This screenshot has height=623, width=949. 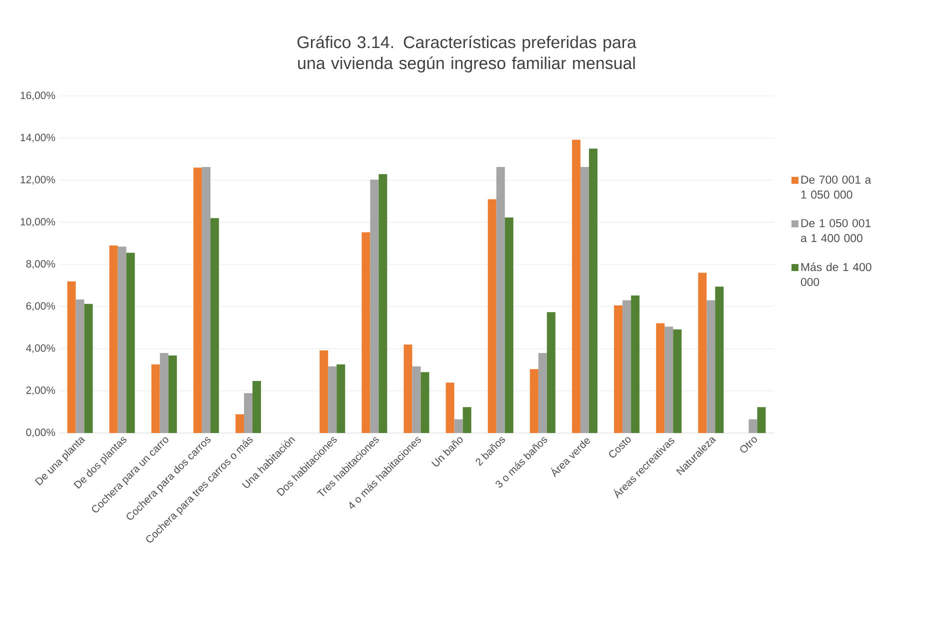 What do you see at coordinates (41, 264) in the screenshot?
I see `y-tick-label: 8,00%` at bounding box center [41, 264].